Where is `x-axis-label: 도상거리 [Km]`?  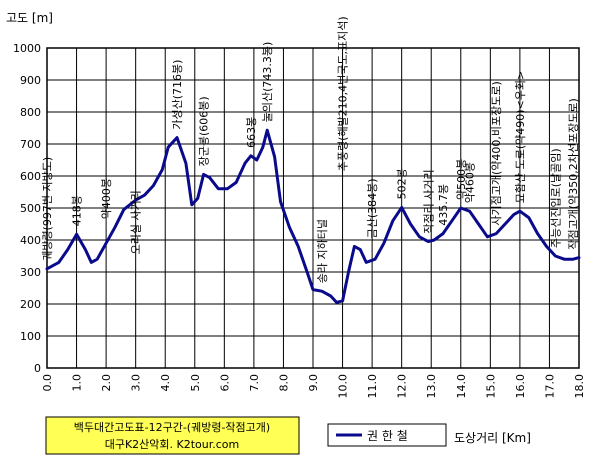
x-axis-label: 도상거리 [Km] is located at coordinates (492, 438).